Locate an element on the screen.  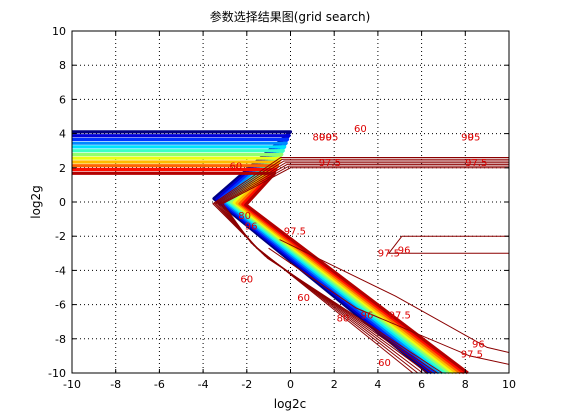
x-tick-label: -2 is located at coordinates (246, 384).